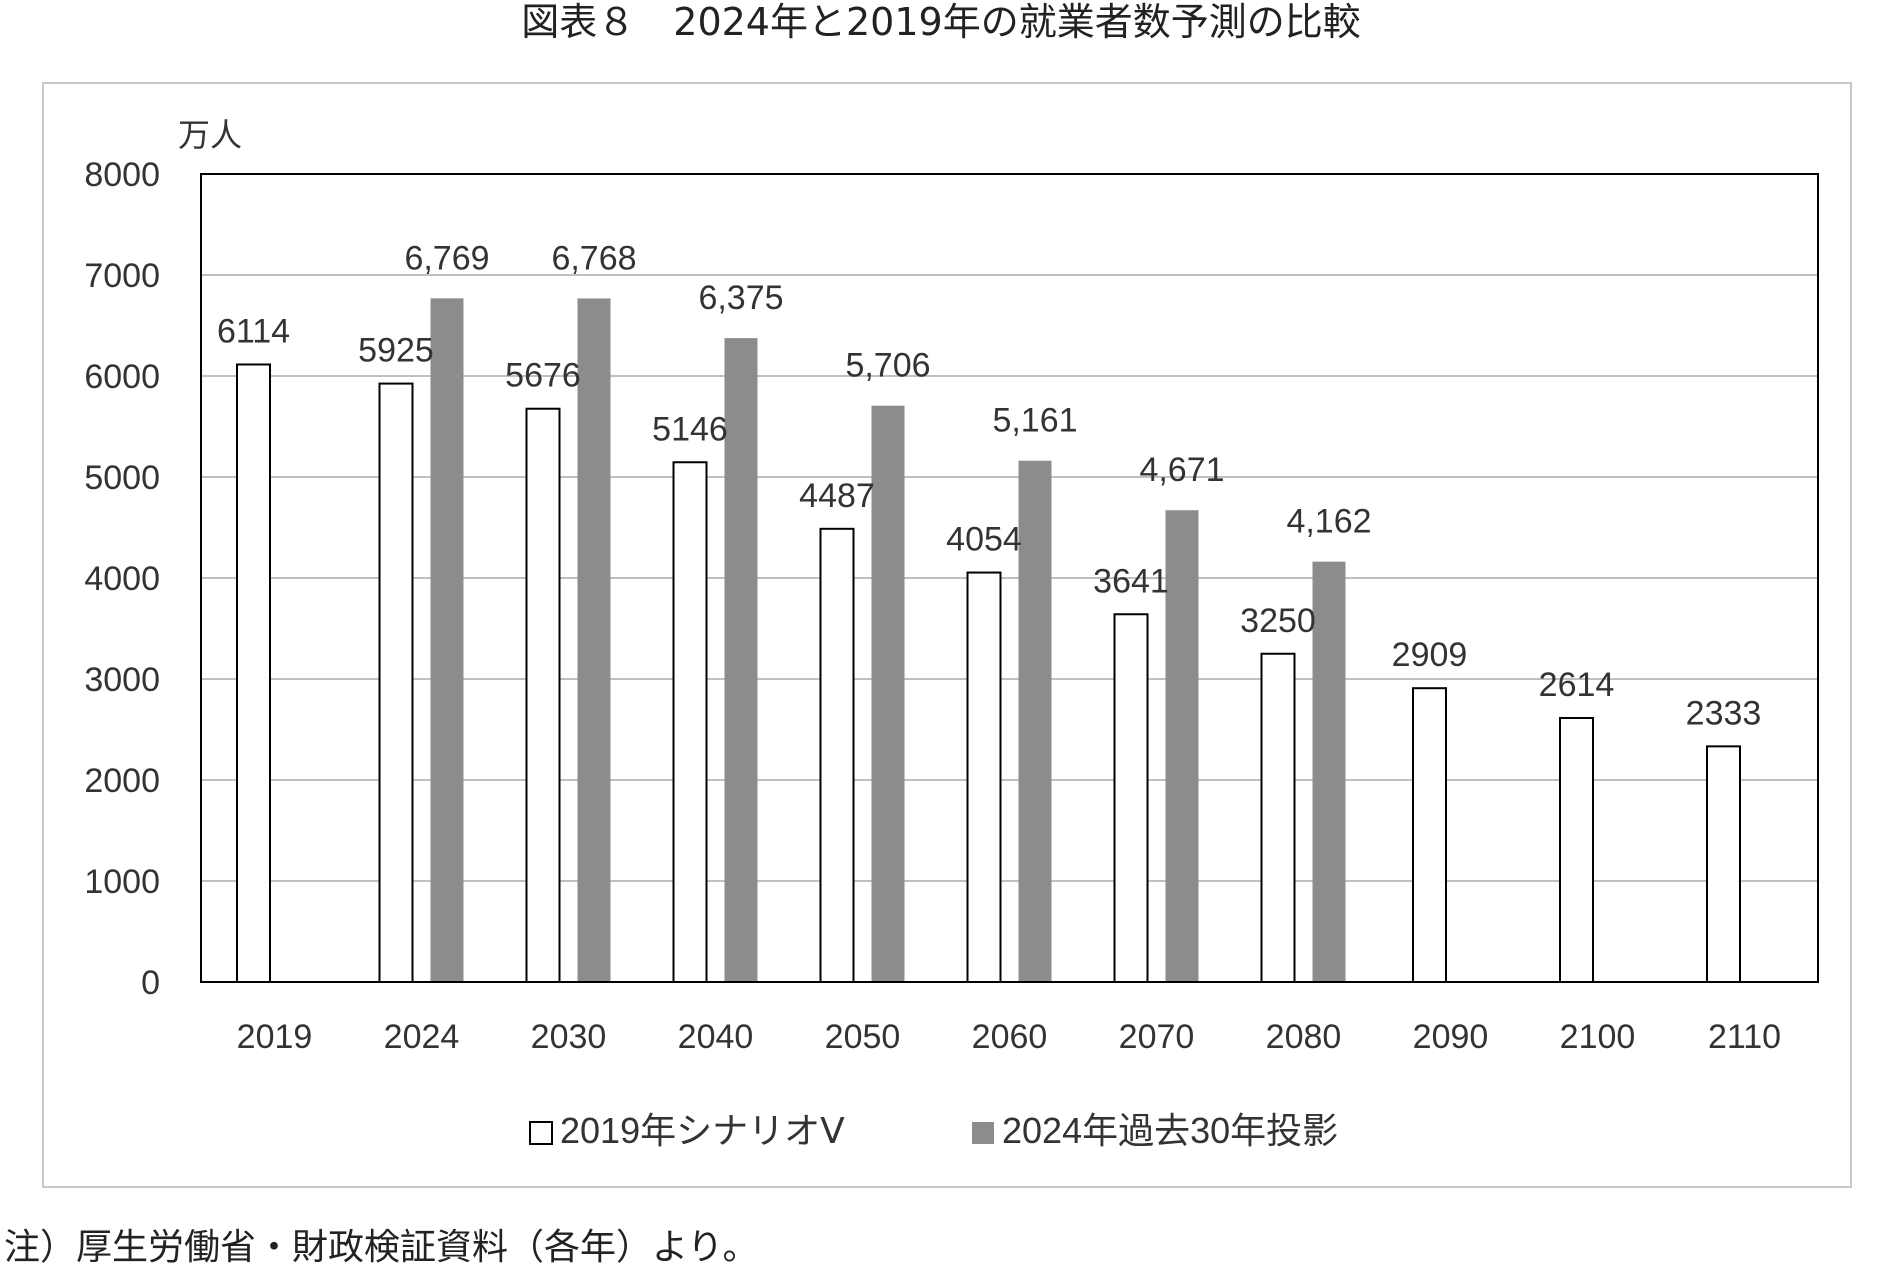 The width and height of the screenshot is (1882, 1268). Describe the element at coordinates (1429, 835) in the screenshot. I see `bar-2019-2090` at that location.